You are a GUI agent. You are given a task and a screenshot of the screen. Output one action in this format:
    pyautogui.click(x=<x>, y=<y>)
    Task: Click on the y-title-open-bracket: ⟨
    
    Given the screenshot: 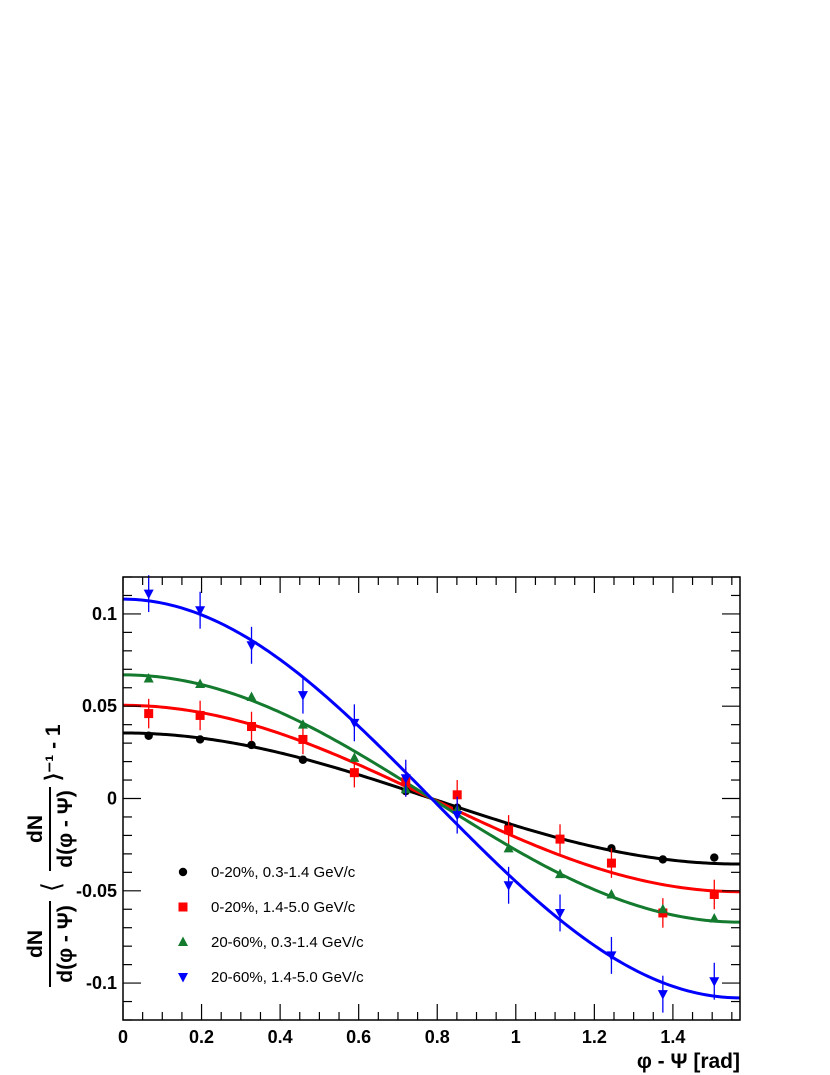 What is the action you would take?
    pyautogui.click(x=51, y=887)
    